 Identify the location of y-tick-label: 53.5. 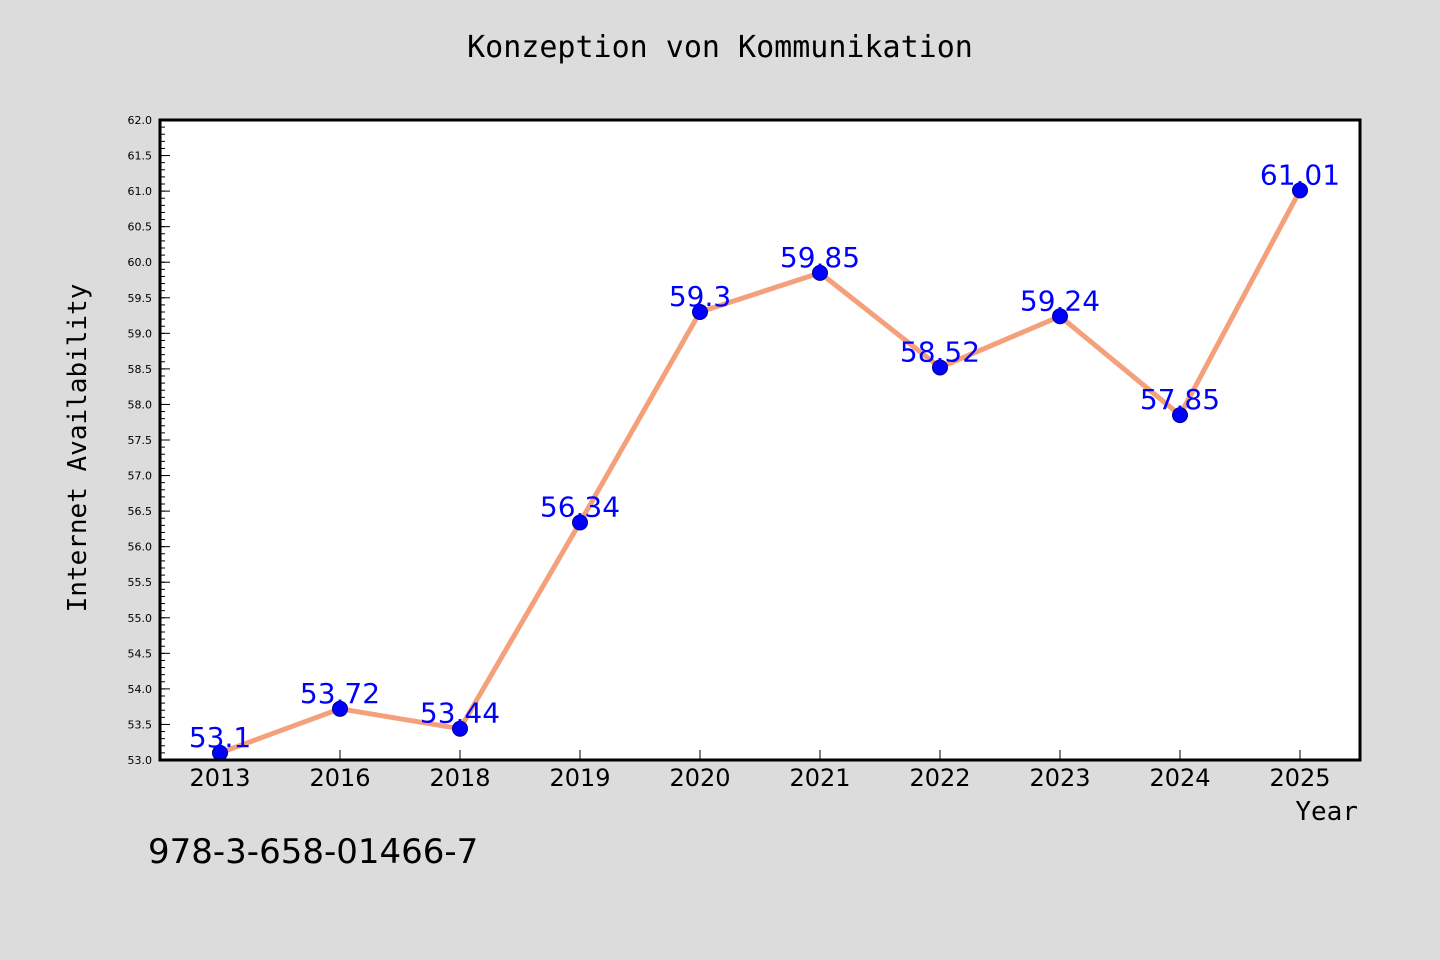
(140, 724).